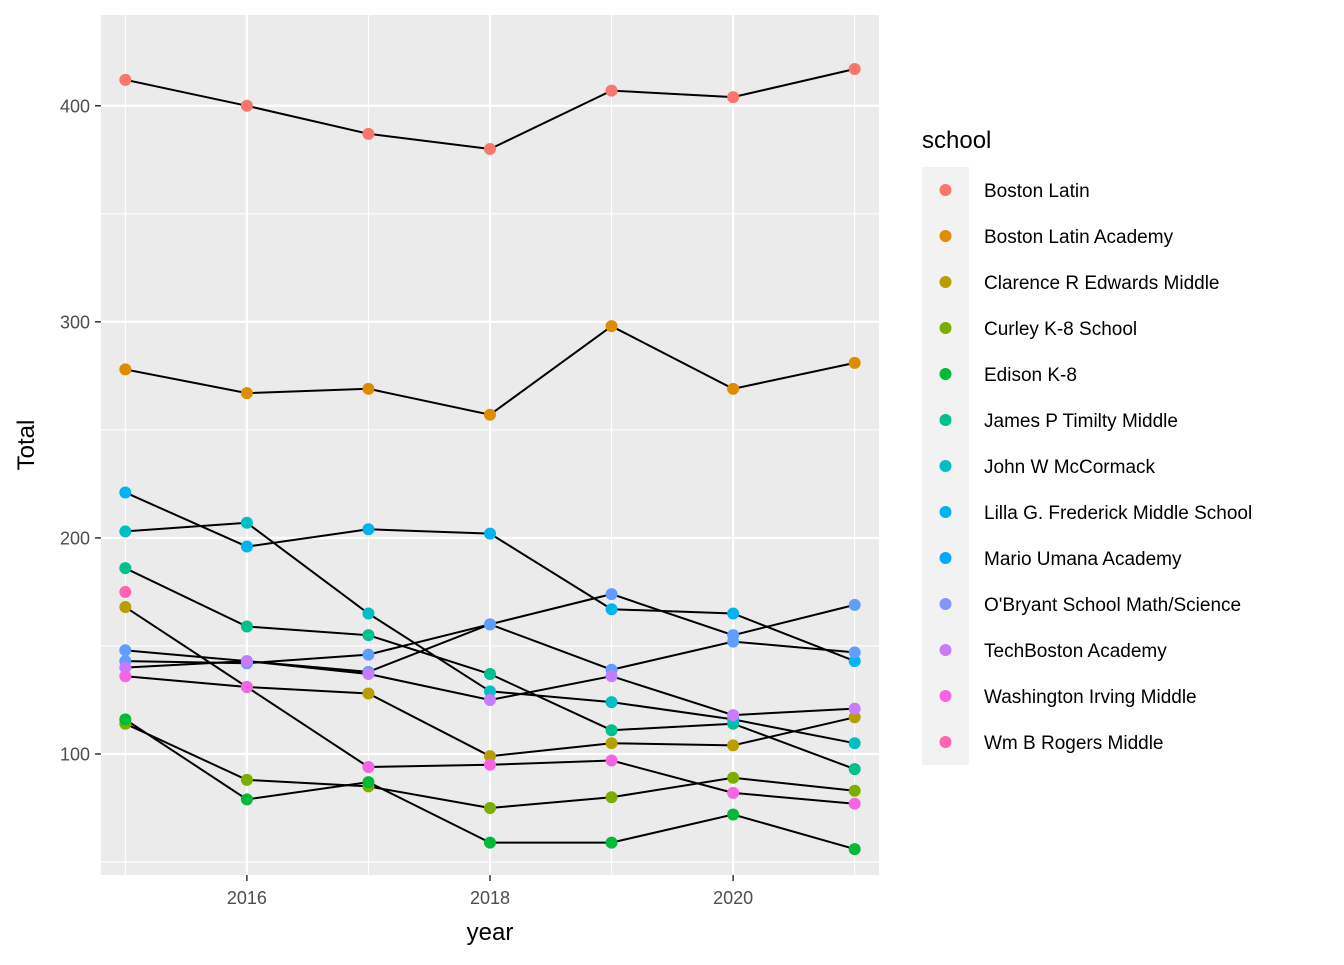 This screenshot has height=965, width=1344. What do you see at coordinates (490, 932) in the screenshot?
I see `x-axis-title: year` at bounding box center [490, 932].